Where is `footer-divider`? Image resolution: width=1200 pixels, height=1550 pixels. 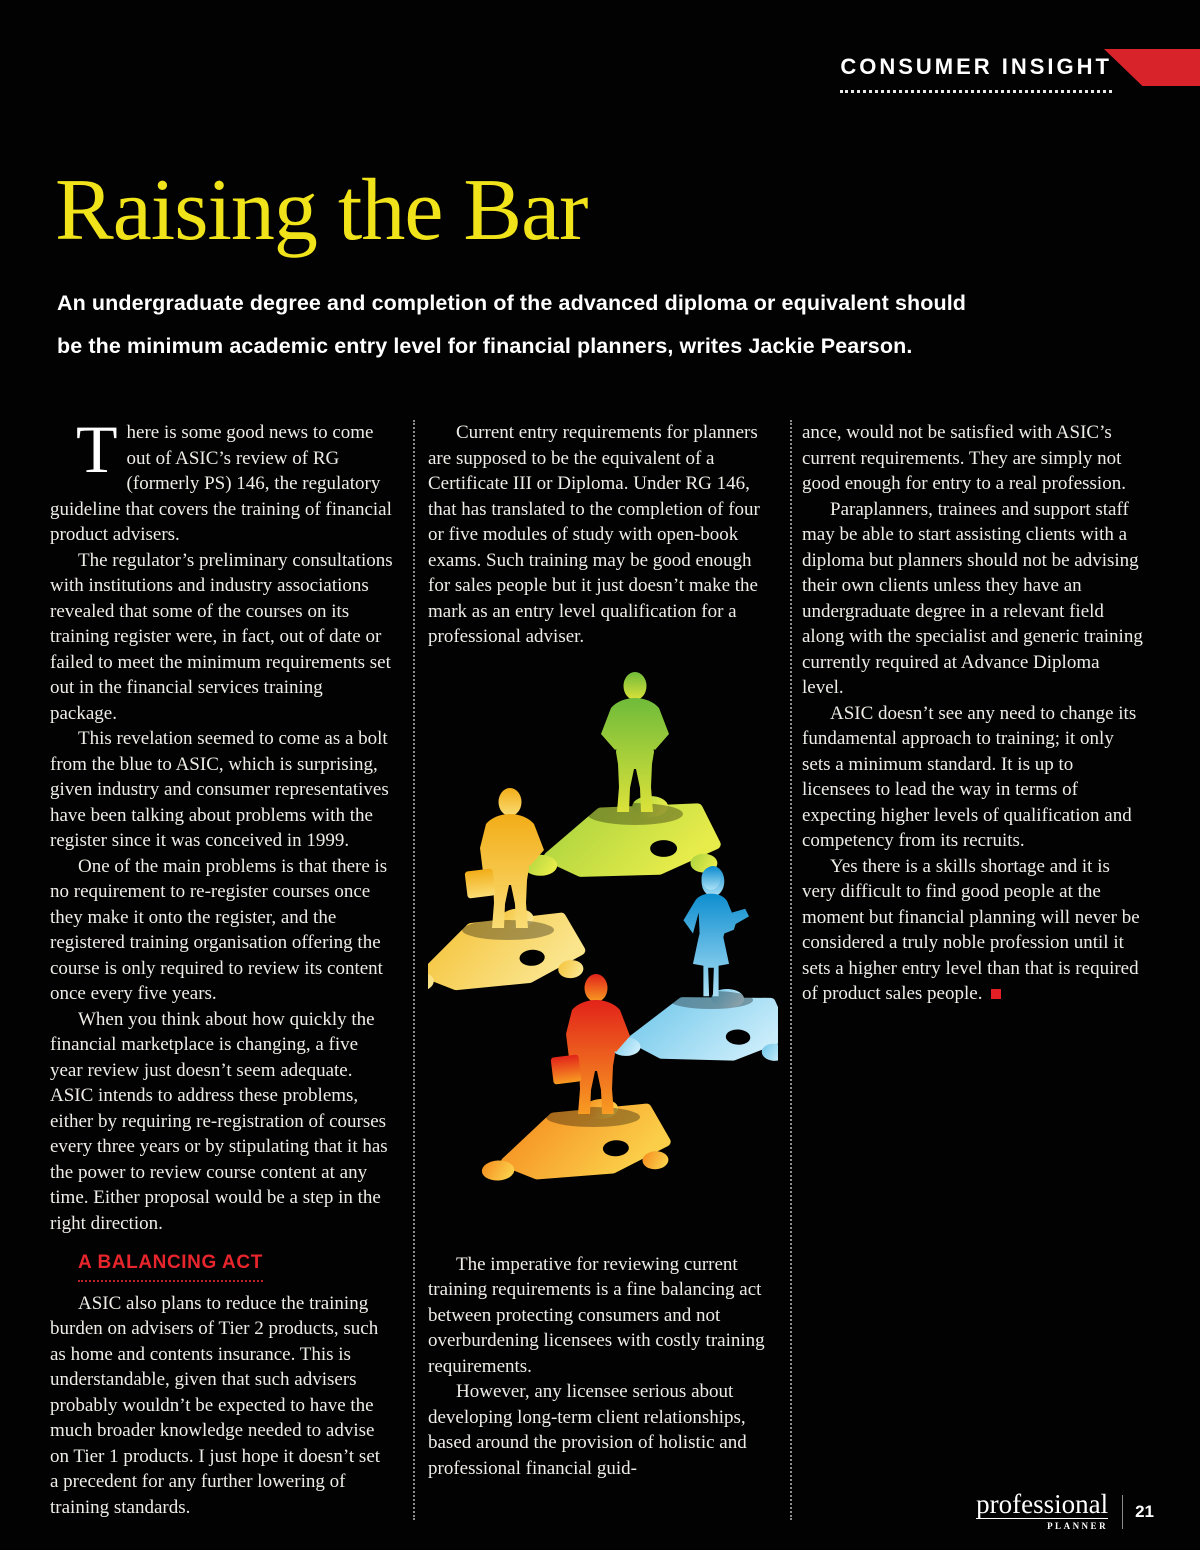 footer-divider is located at coordinates (1123, 1511).